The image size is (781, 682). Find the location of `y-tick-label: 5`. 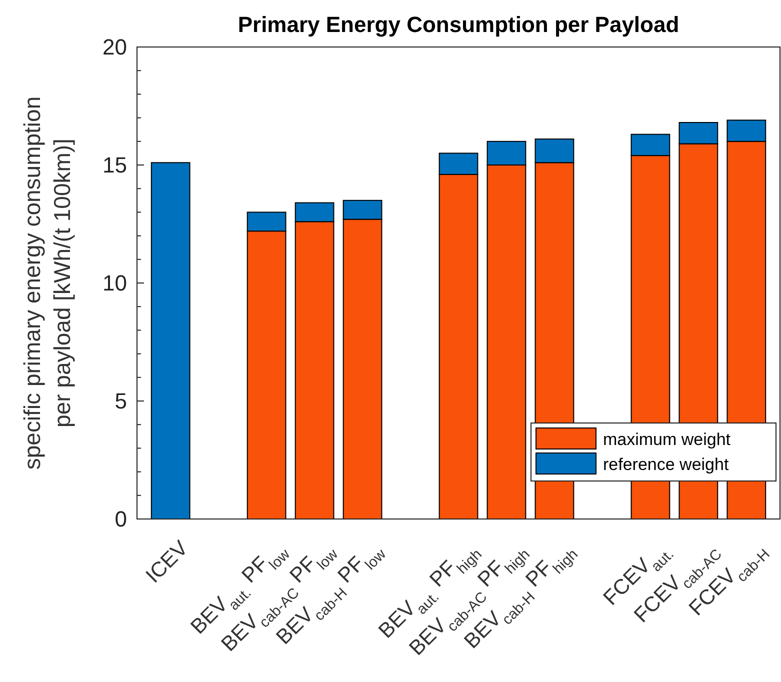

y-tick-label: 5 is located at coordinates (120, 401).